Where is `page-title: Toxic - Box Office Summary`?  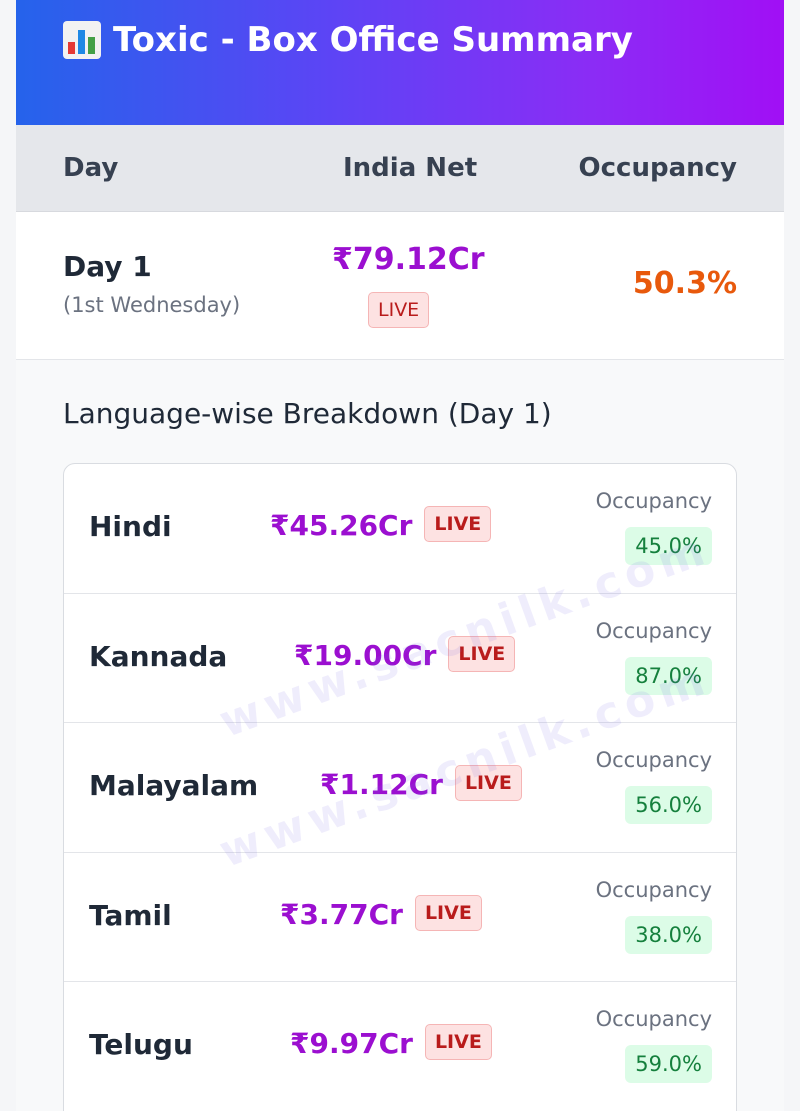
page-title: Toxic - Box Office Summary is located at coordinates (423, 40).